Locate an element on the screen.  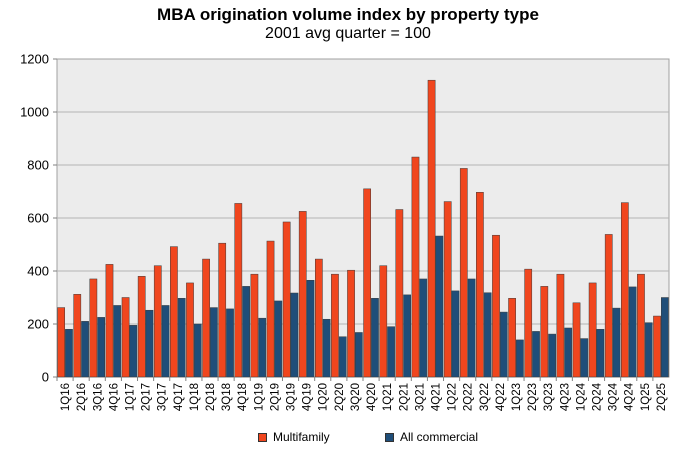
bar-multifamily-4Q20 is located at coordinates (367, 283).